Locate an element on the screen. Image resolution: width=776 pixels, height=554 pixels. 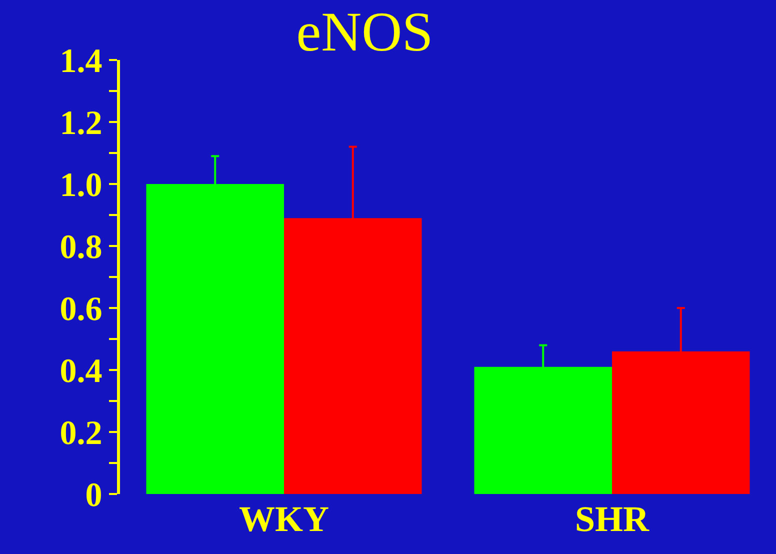
y-tick-label: 0.6 is located at coordinates (81, 309).